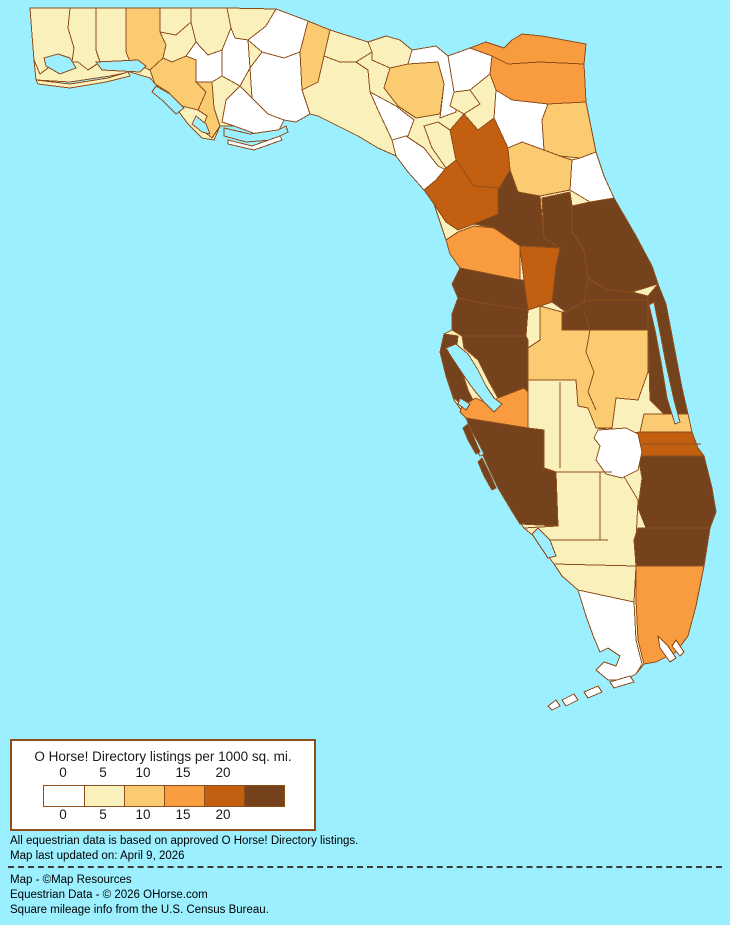 This screenshot has width=730, height=925. What do you see at coordinates (163, 814) in the screenshot?
I see `legend-ticks-bottom: 0 5 10 15 20` at bounding box center [163, 814].